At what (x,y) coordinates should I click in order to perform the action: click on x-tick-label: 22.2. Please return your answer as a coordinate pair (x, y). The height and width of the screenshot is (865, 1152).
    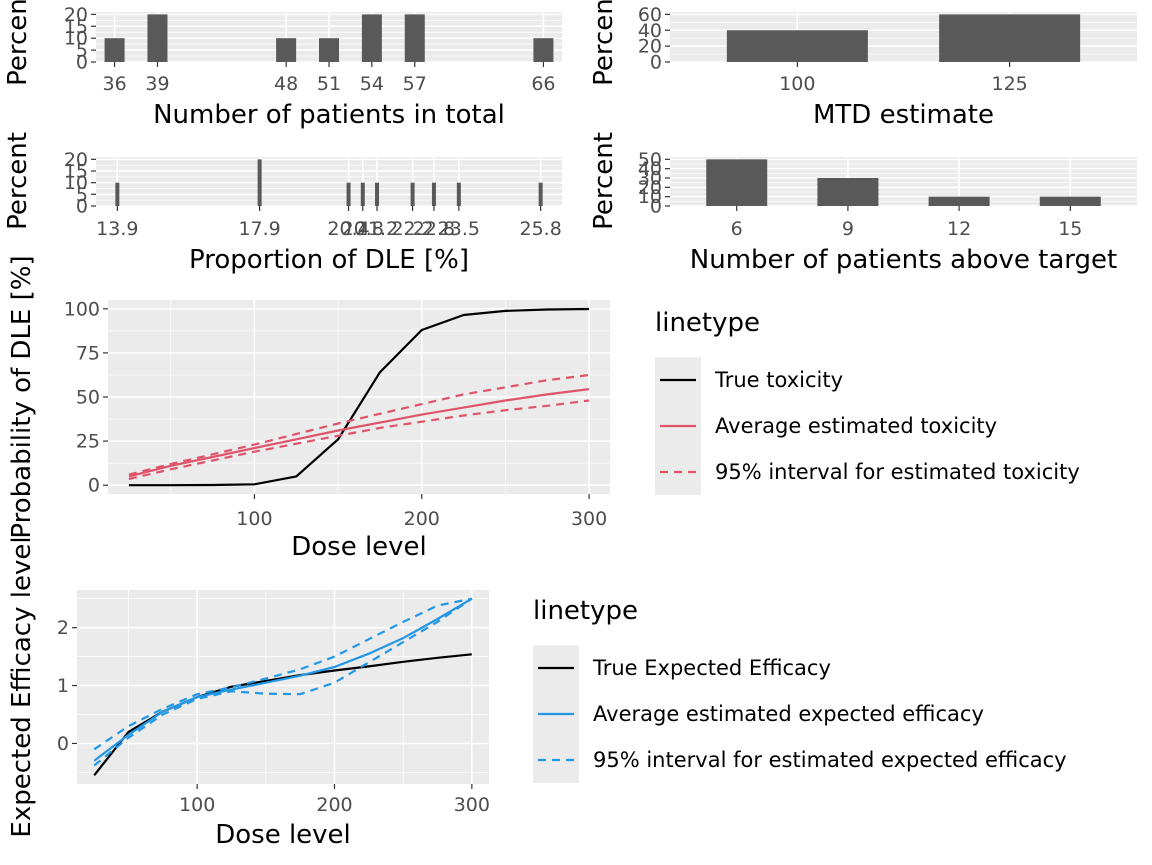
    Looking at the image, I should click on (412, 229).